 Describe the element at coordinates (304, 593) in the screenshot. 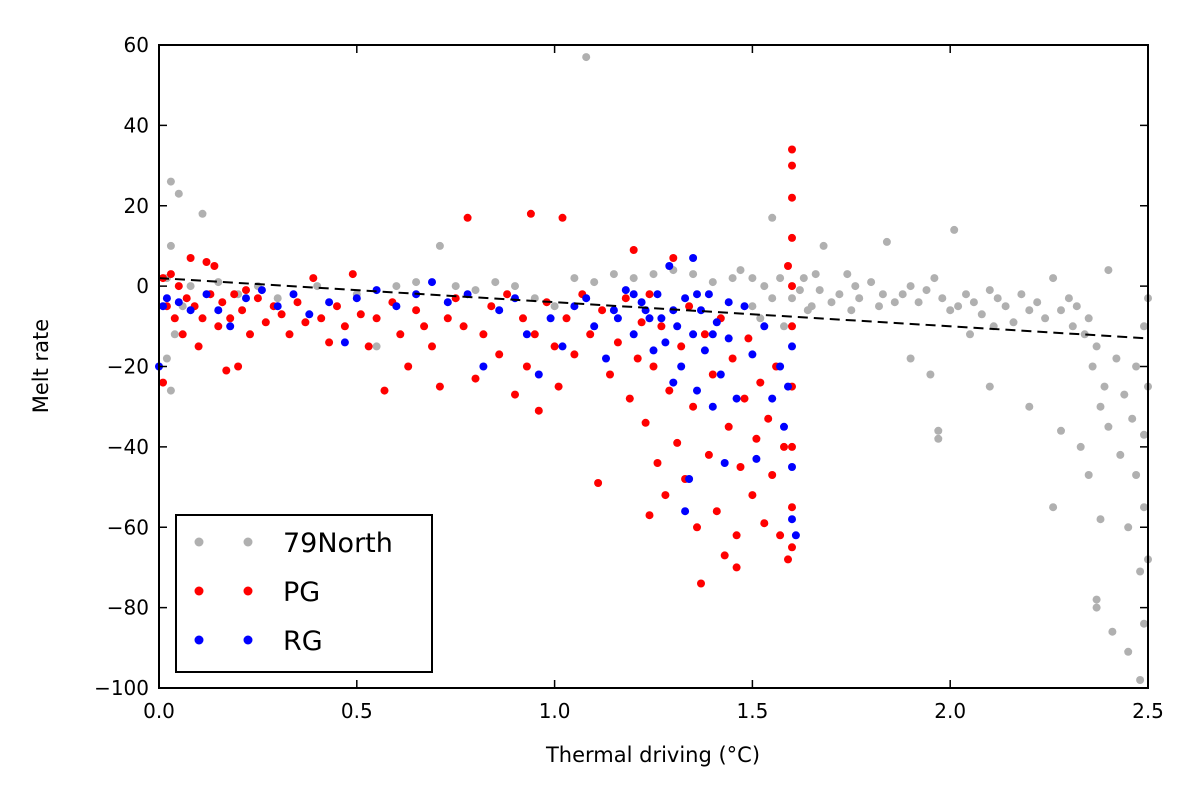

I see `legend: 79North PG RG` at that location.